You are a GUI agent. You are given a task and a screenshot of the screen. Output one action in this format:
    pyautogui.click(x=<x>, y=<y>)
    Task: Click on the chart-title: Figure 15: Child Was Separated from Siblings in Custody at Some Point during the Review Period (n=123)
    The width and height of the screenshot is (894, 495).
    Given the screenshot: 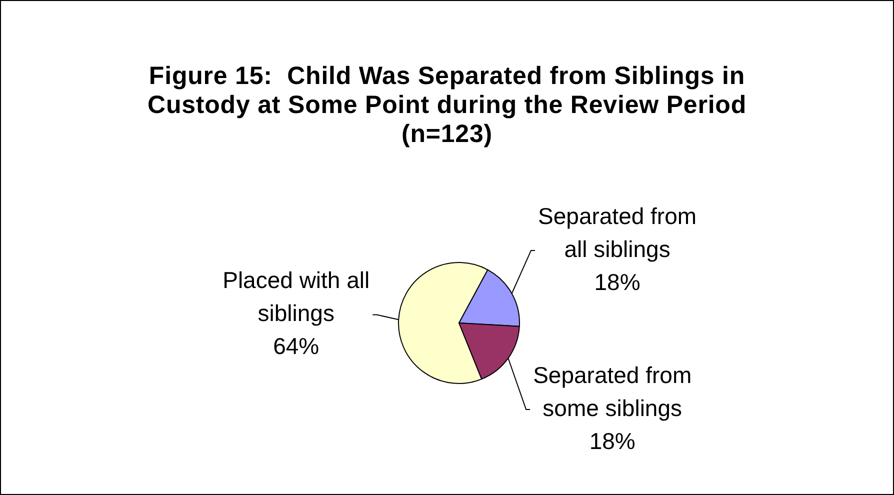 What is the action you would take?
    pyautogui.click(x=447, y=105)
    